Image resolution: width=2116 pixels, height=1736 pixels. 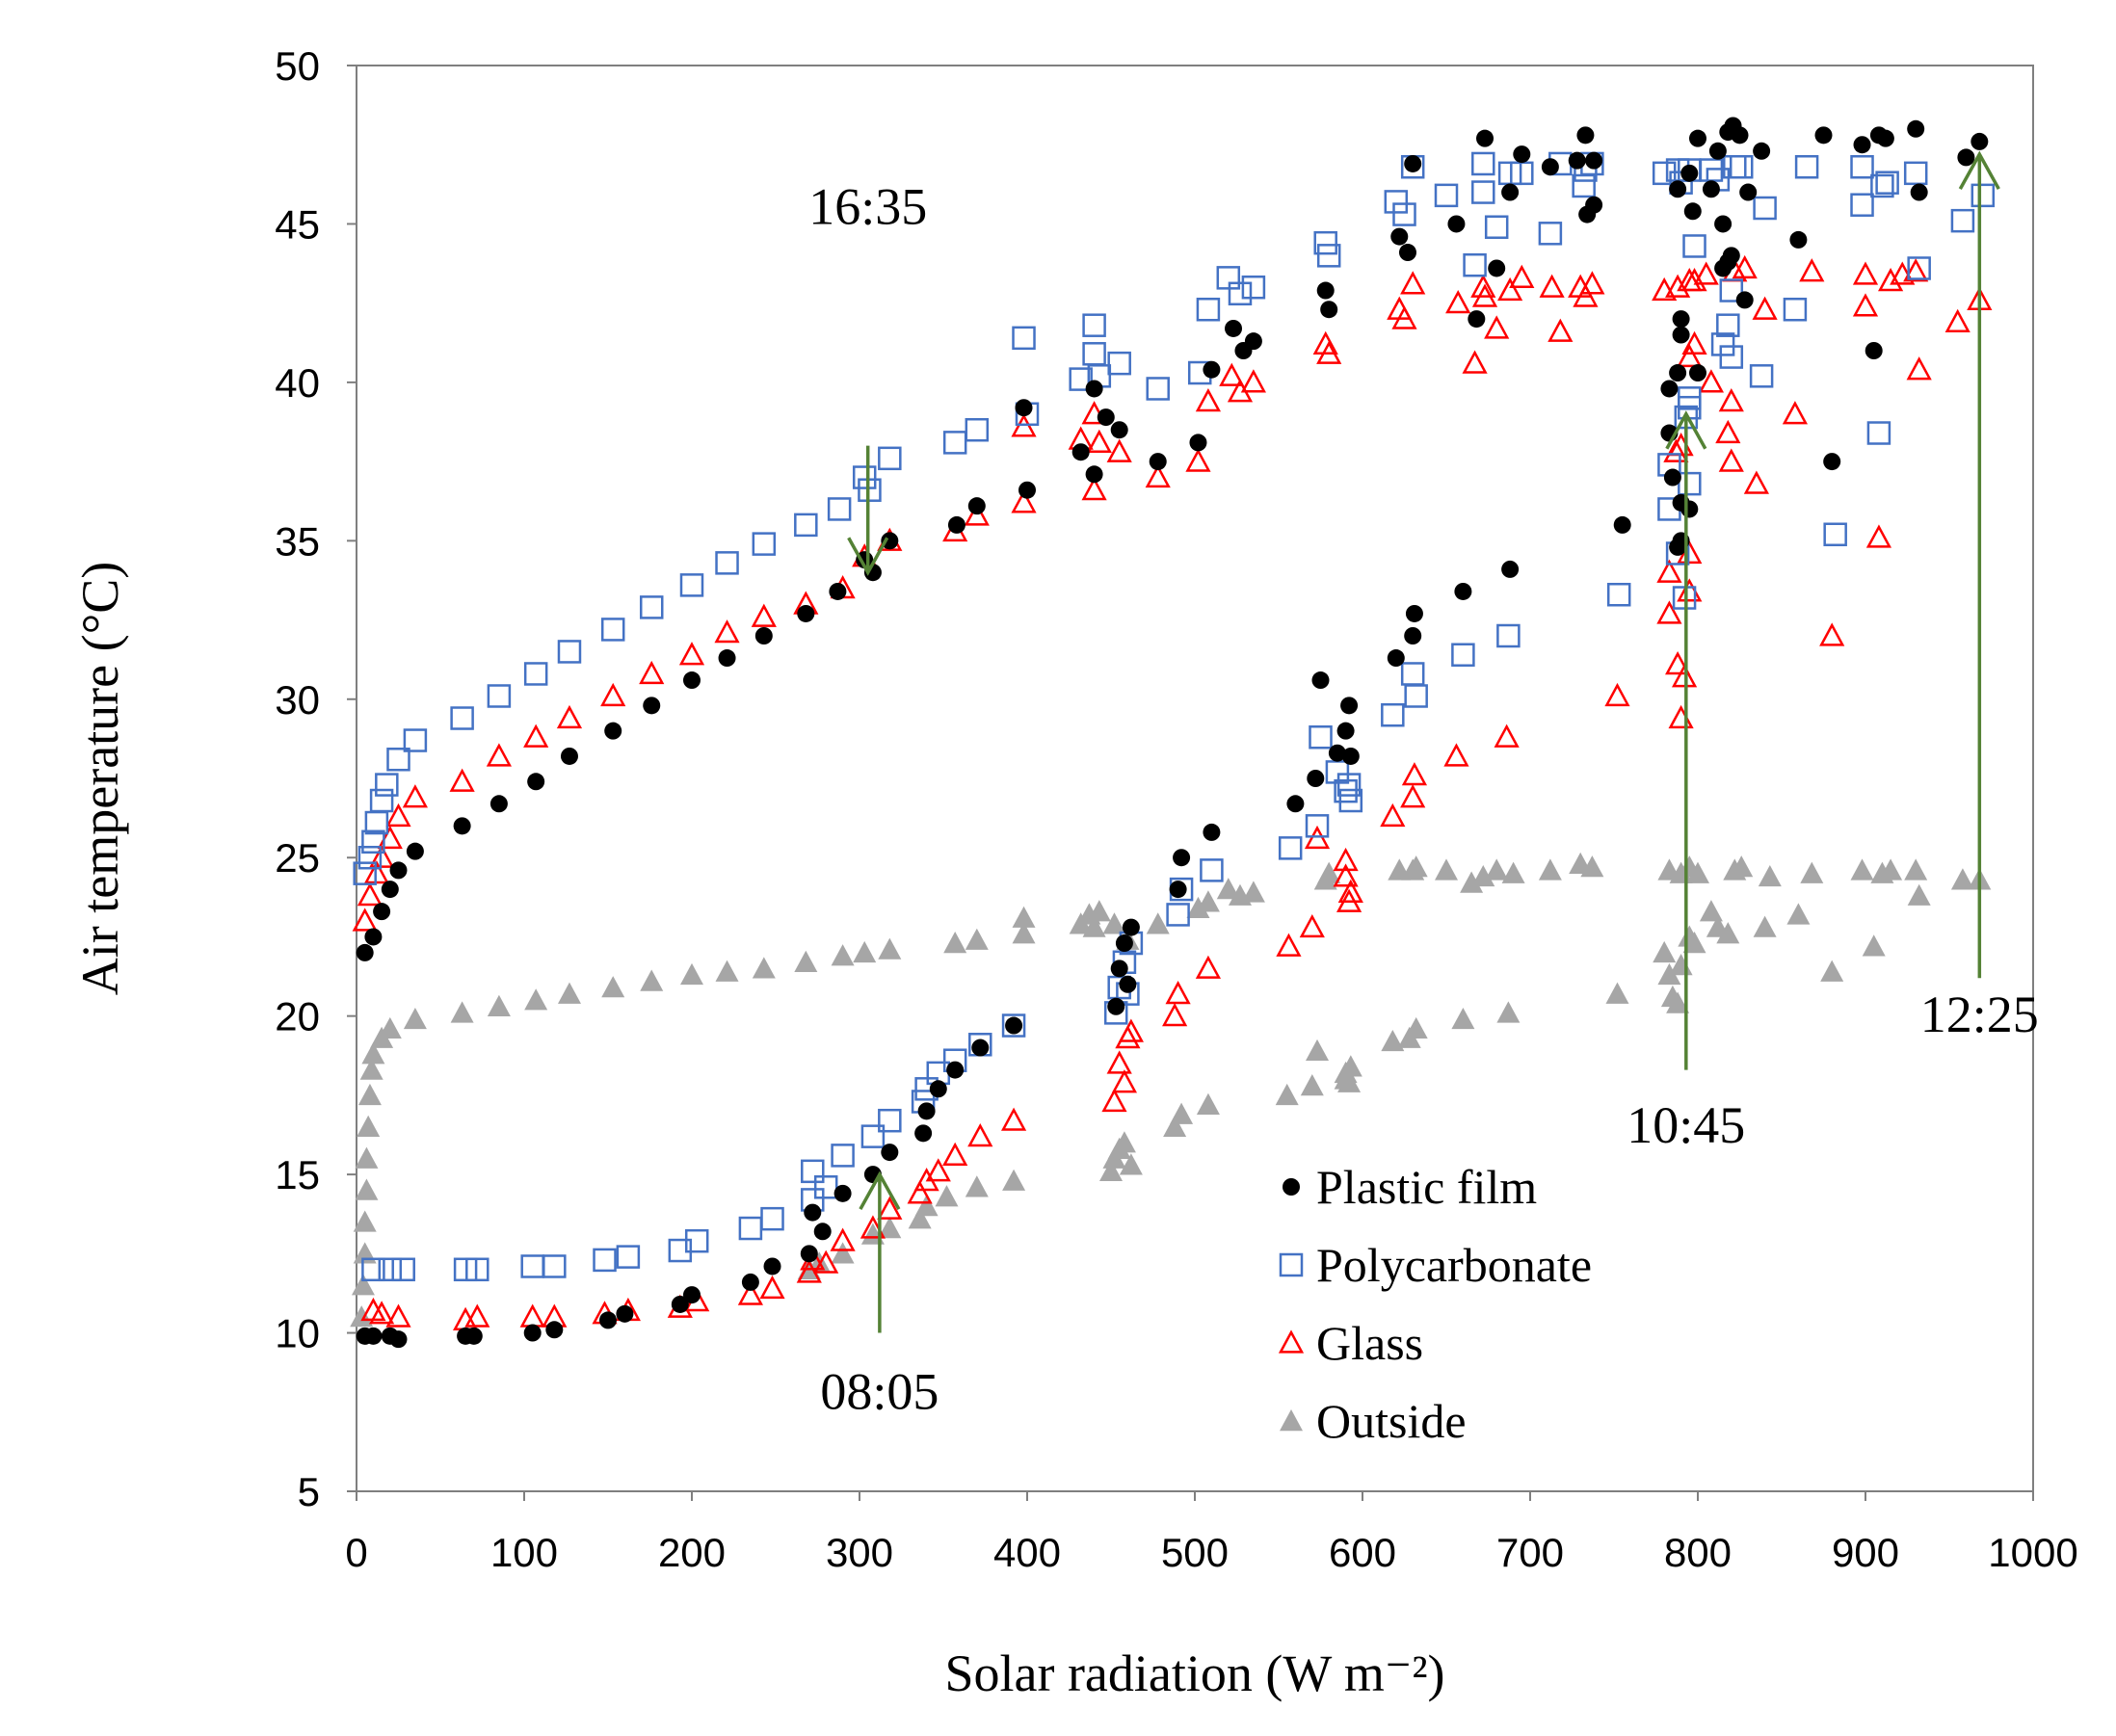 What do you see at coordinates (1435, 1304) in the screenshot?
I see `legend: Plastic film Polycarbonate Glass Outside` at bounding box center [1435, 1304].